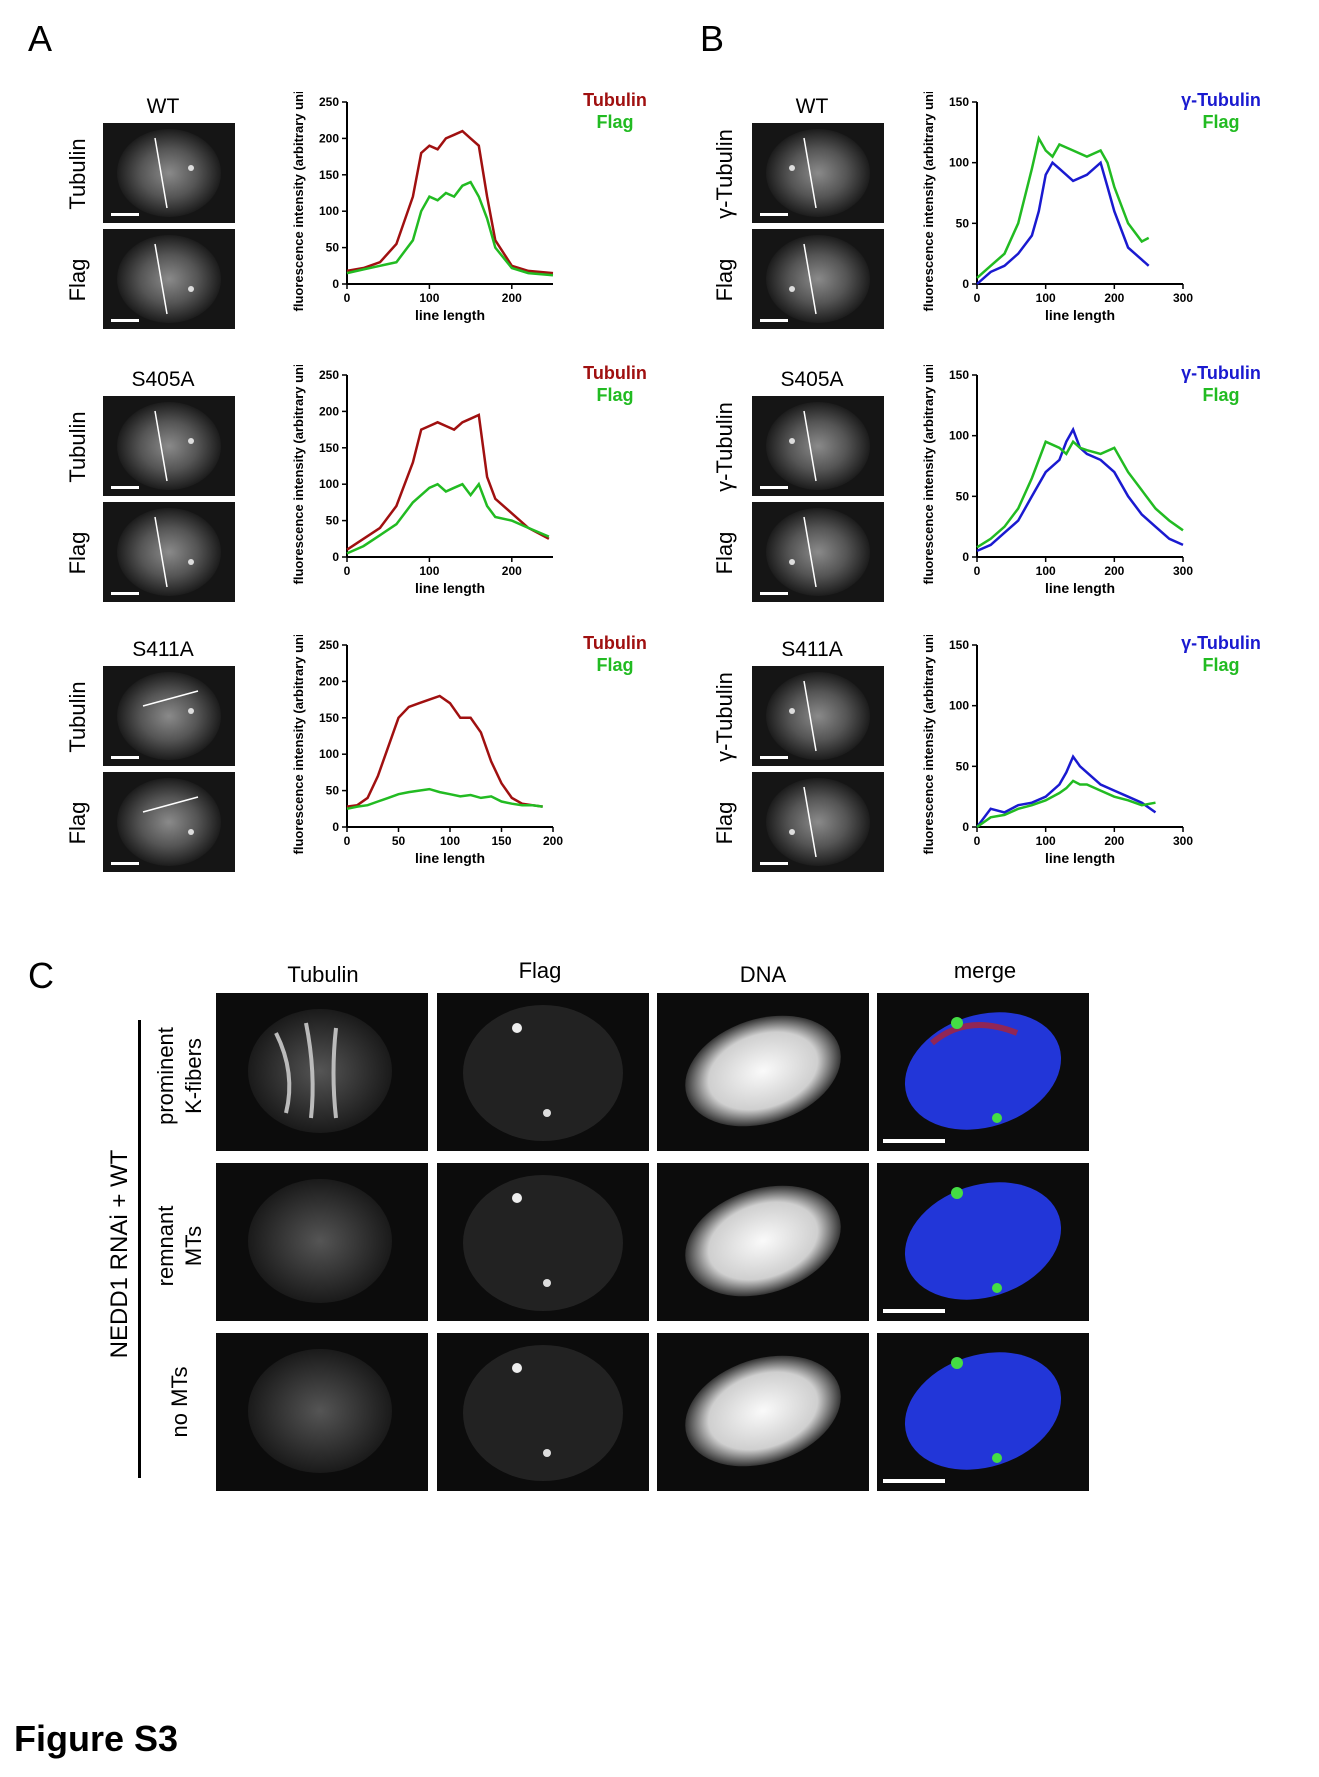 The image size is (1319, 1777). What do you see at coordinates (169, 822) in the screenshot?
I see `panel-a-row2-bottom-image` at bounding box center [169, 822].